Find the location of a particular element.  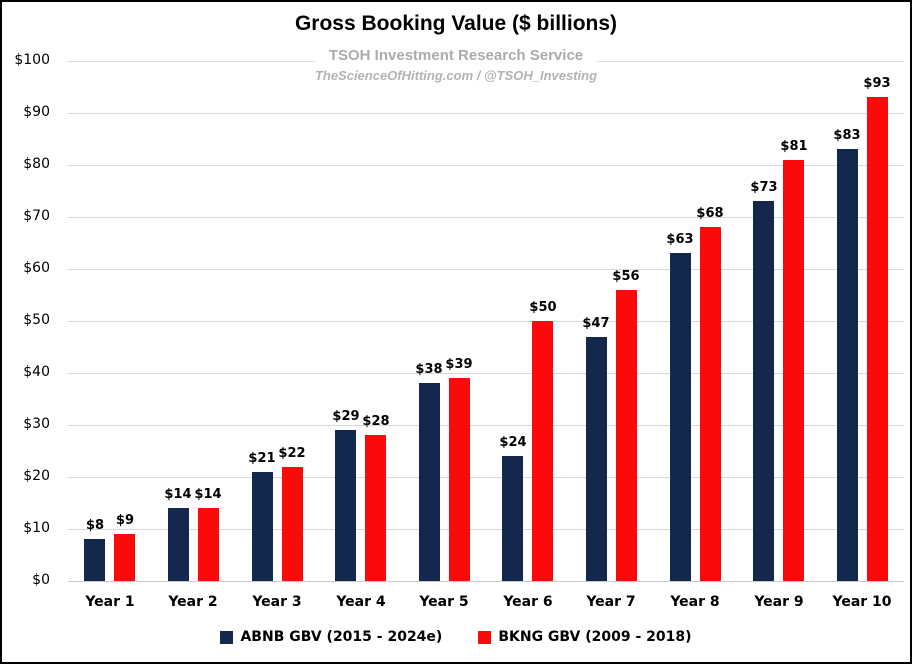

x-axis-category-label: Year 1 is located at coordinates (110, 602).